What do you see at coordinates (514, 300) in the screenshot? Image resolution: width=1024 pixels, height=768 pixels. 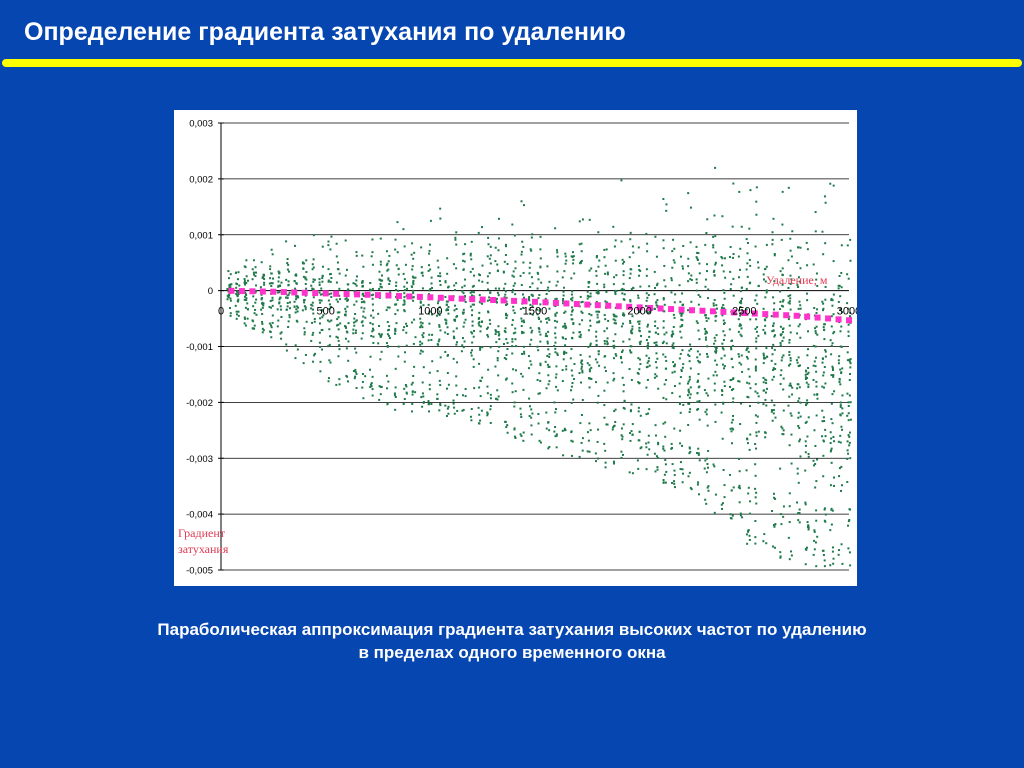 I see `fit-point` at bounding box center [514, 300].